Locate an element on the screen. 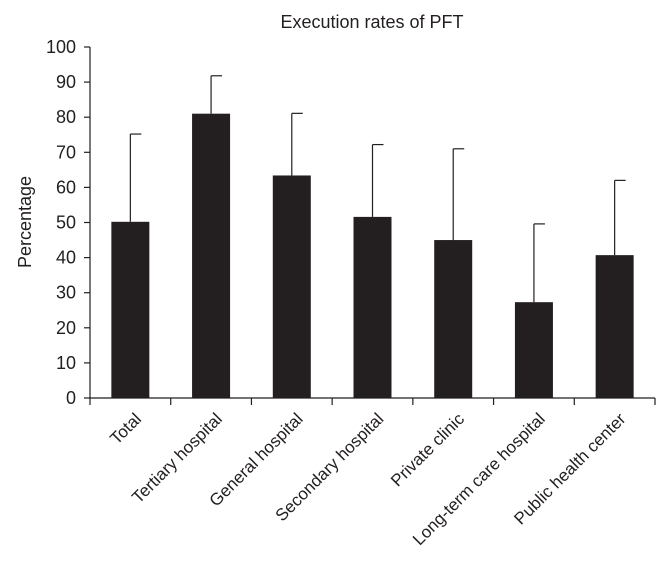 The height and width of the screenshot is (581, 662). y-tick-label: 50 is located at coordinates (66, 223).